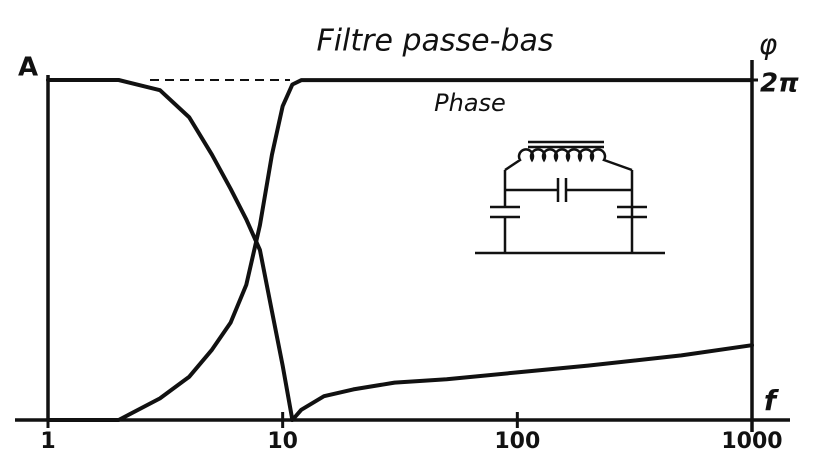  What do you see at coordinates (779, 84) in the screenshot?
I see `y2-tick-label: 2π` at bounding box center [779, 84].